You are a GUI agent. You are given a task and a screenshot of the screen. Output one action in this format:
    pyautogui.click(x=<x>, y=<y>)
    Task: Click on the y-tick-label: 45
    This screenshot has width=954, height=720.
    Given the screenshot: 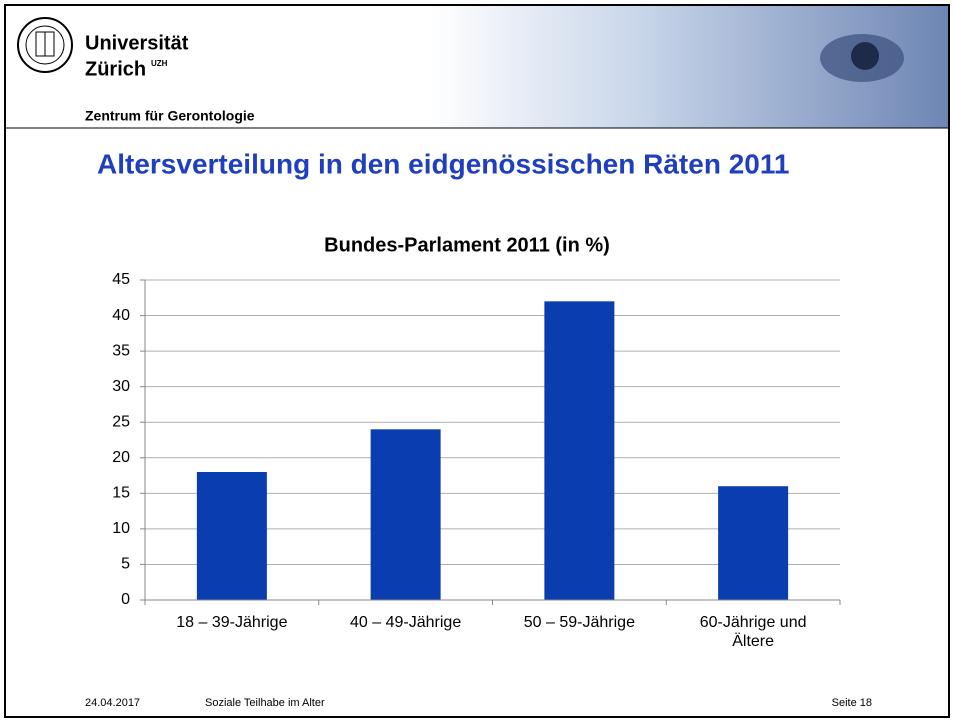 What is the action you would take?
    pyautogui.click(x=121, y=279)
    